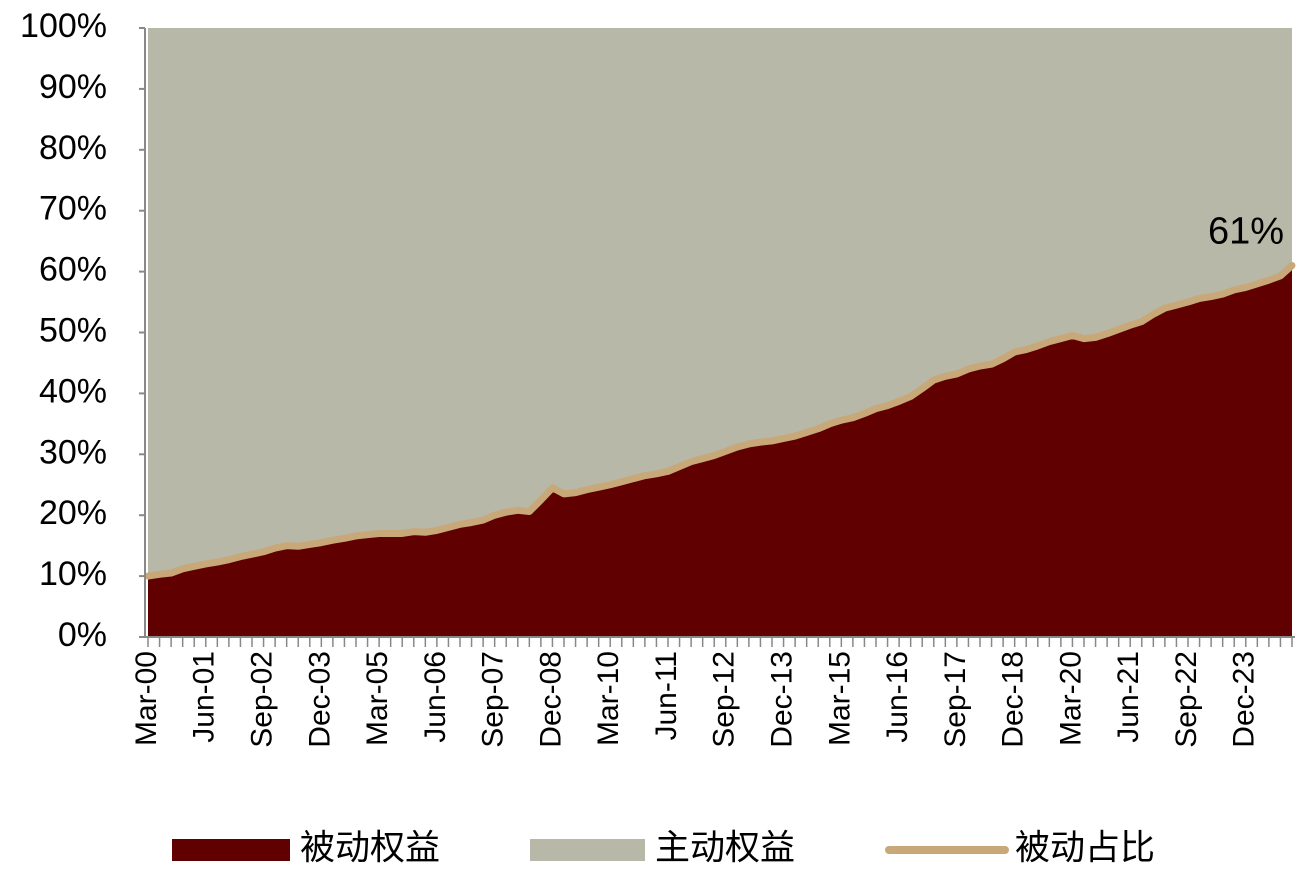 Image resolution: width=1305 pixels, height=882 pixels. What do you see at coordinates (73, 209) in the screenshot?
I see `y-tick-label: 70%` at bounding box center [73, 209].